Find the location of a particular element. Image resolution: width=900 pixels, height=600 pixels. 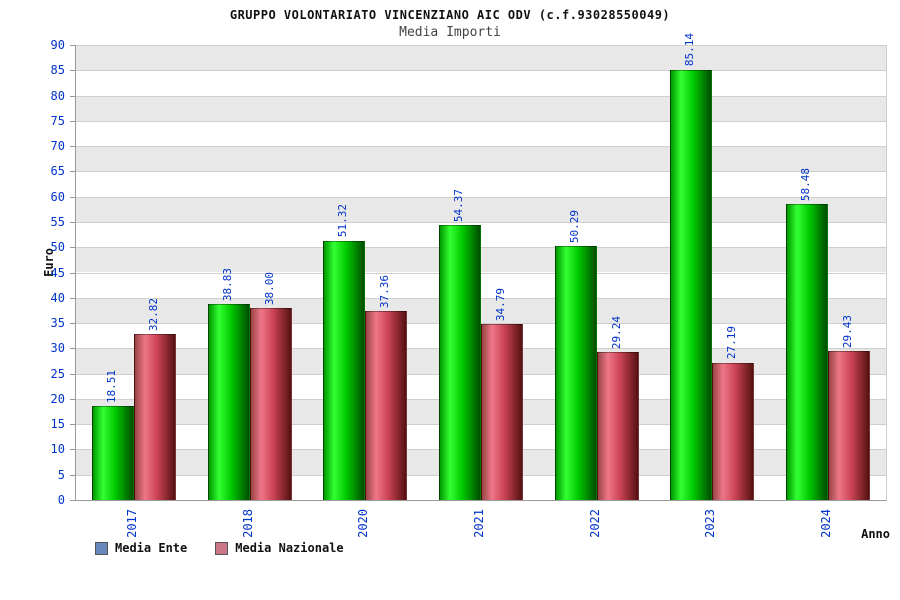

chart-subtitle: Media Importi is located at coordinates (450, 32).